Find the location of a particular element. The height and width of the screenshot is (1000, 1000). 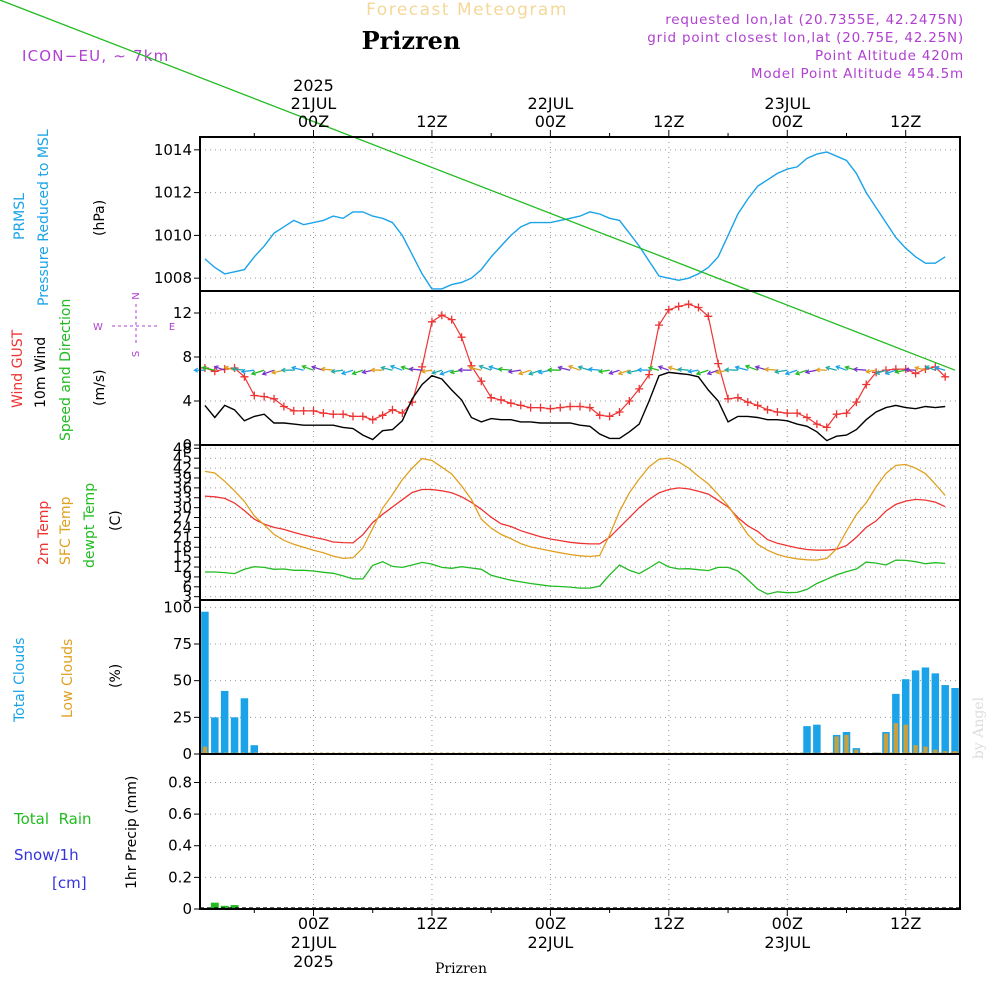

ytick-label-temperature: 27 is located at coordinates (182, 518).